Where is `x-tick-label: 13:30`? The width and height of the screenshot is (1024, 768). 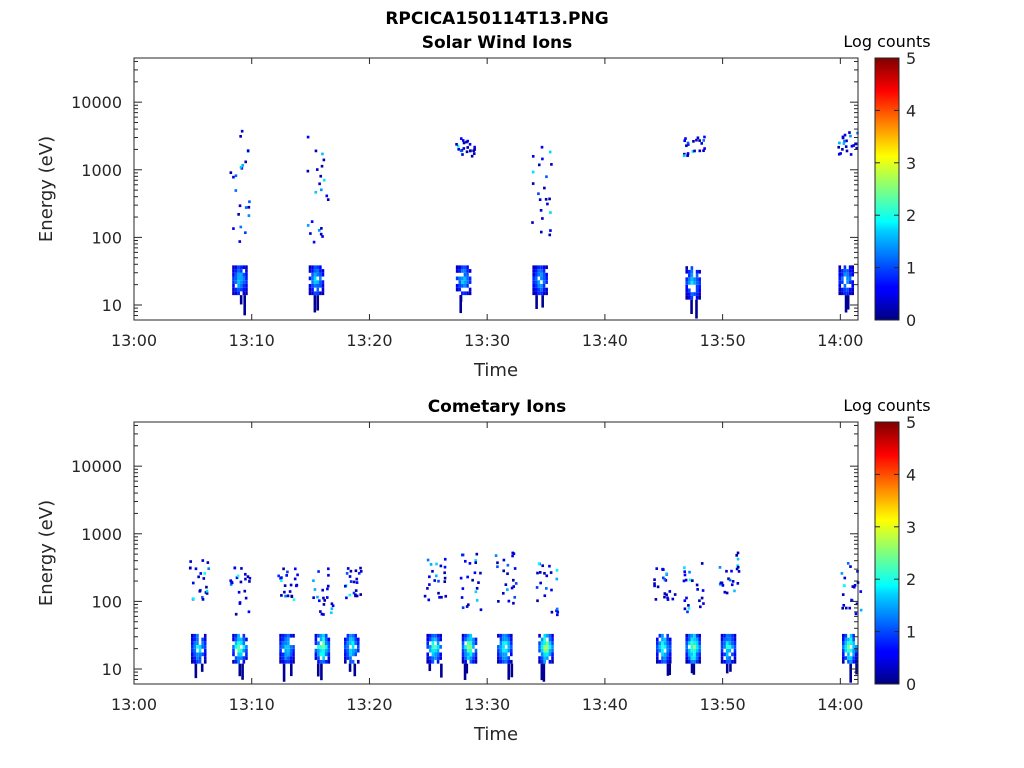 x-tick-label: 13:30 is located at coordinates (487, 340).